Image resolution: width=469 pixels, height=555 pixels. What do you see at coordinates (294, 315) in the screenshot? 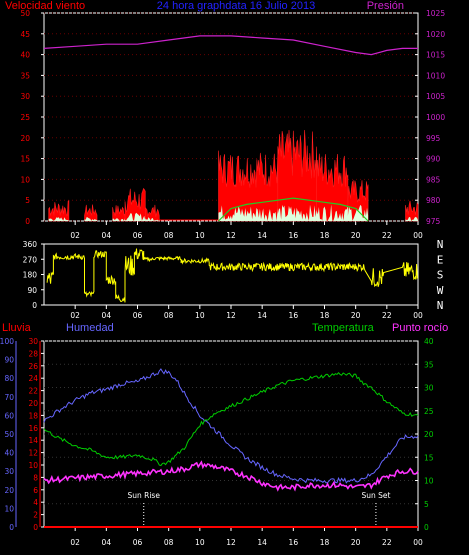
I see `direction-x-label-16: 16` at bounding box center [294, 315].